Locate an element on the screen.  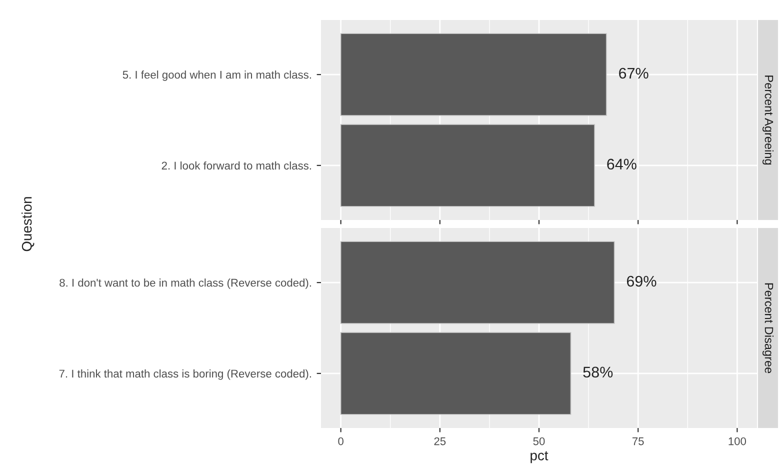
x-axis-title: pct is located at coordinates (539, 457).